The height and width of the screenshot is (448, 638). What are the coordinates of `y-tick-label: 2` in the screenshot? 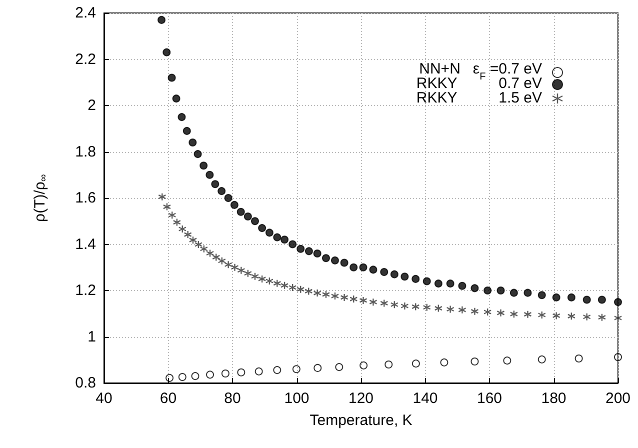 It's located at (92, 105).